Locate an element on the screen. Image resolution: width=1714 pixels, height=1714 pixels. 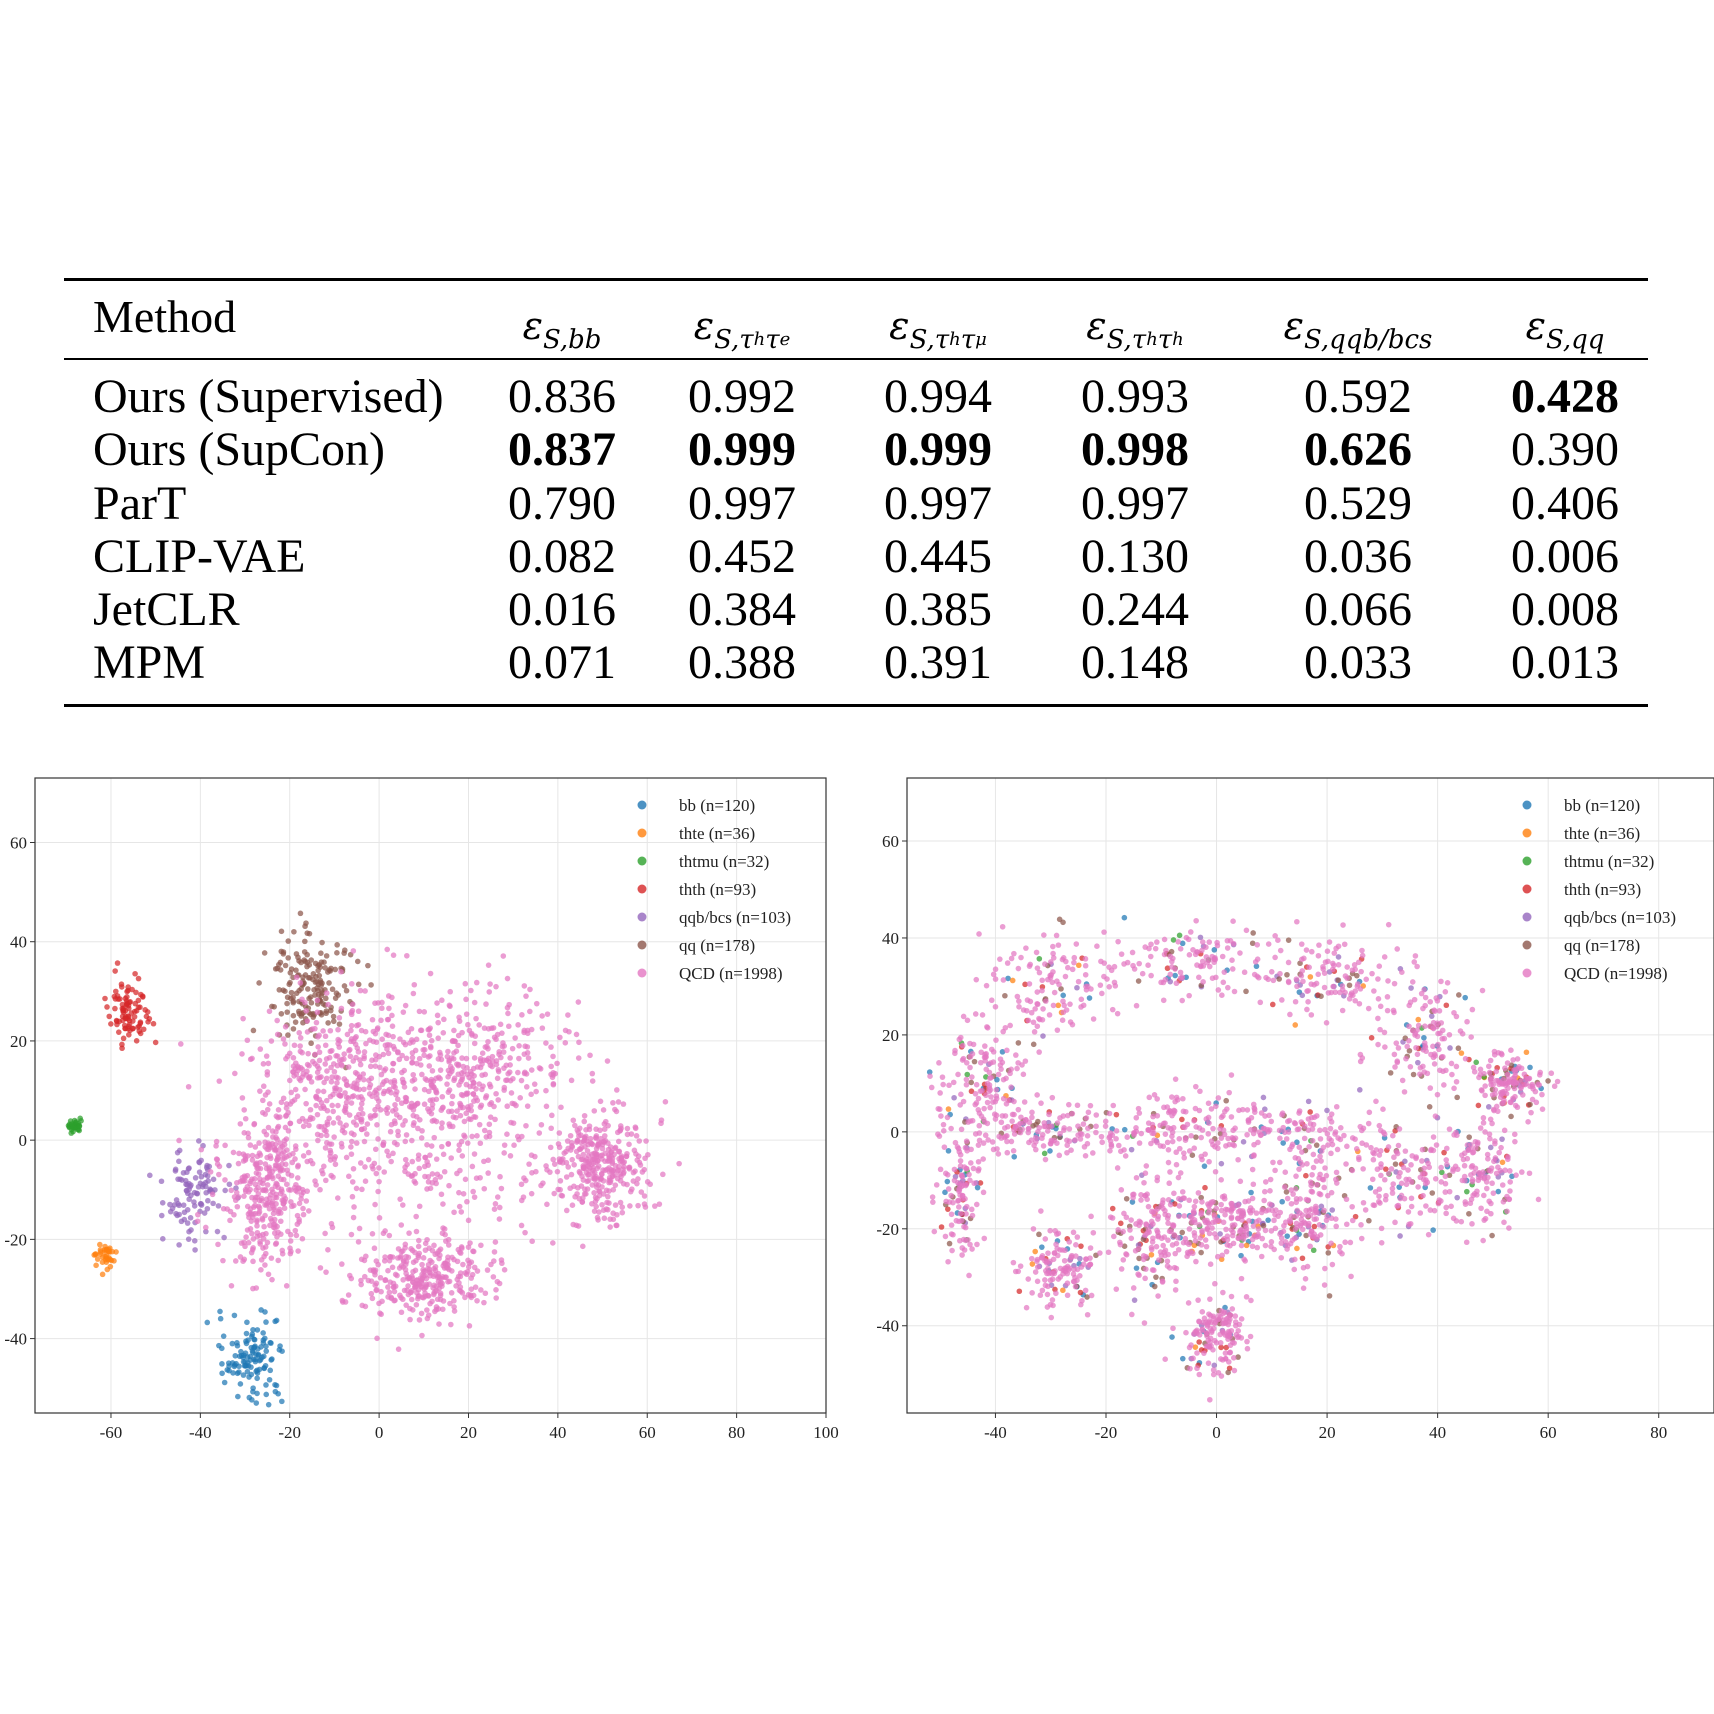
y-tick-label: 60 is located at coordinates (18, 842).